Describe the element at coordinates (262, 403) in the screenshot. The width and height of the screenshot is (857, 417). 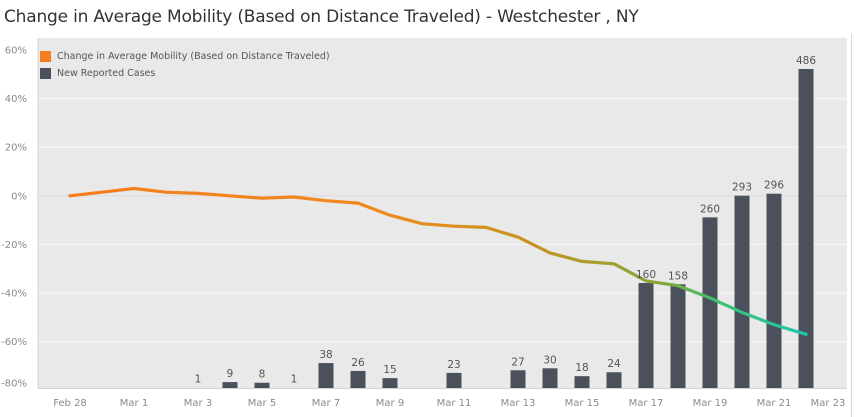
I see `x-tick-label: Mar 5` at that location.